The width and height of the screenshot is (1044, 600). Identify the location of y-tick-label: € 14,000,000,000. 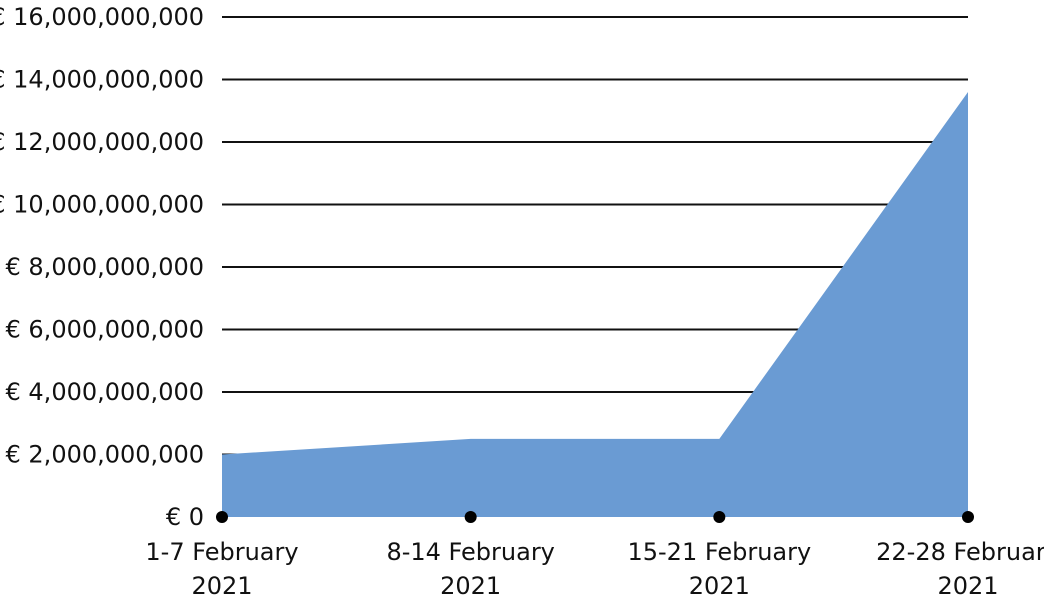
(102, 80).